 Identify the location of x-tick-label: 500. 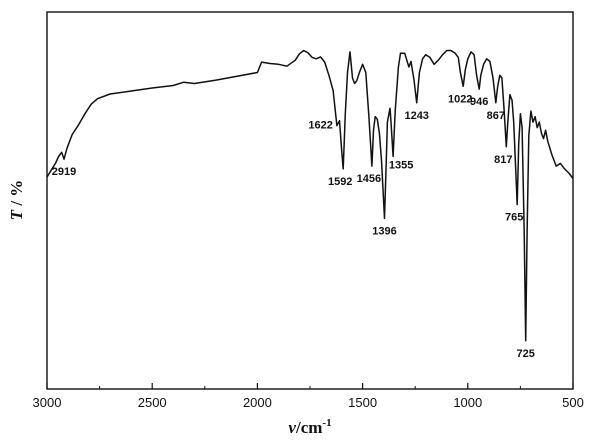
(573, 402).